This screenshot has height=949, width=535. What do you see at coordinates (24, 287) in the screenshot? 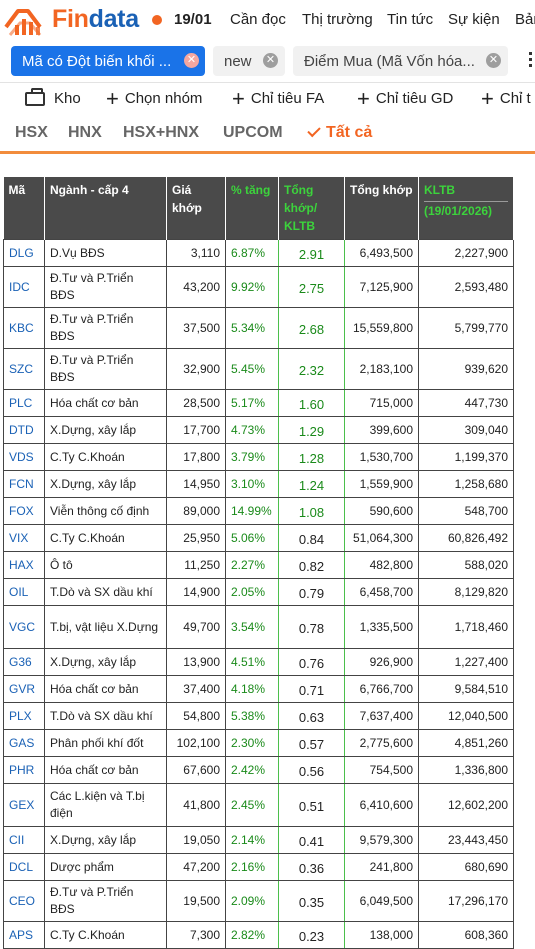
I see `cell-ma: IDC` at bounding box center [24, 287].